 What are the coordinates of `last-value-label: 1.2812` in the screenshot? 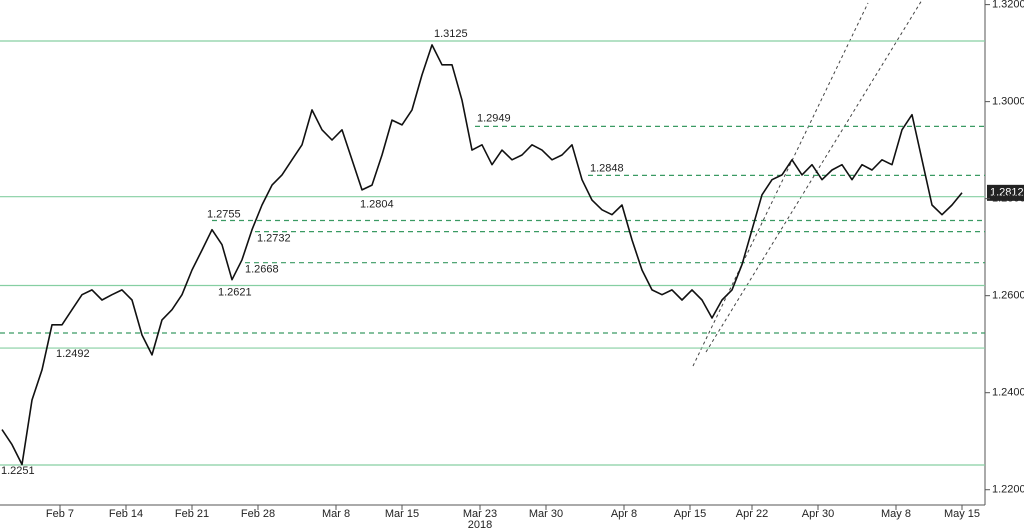 It's located at (1007, 193).